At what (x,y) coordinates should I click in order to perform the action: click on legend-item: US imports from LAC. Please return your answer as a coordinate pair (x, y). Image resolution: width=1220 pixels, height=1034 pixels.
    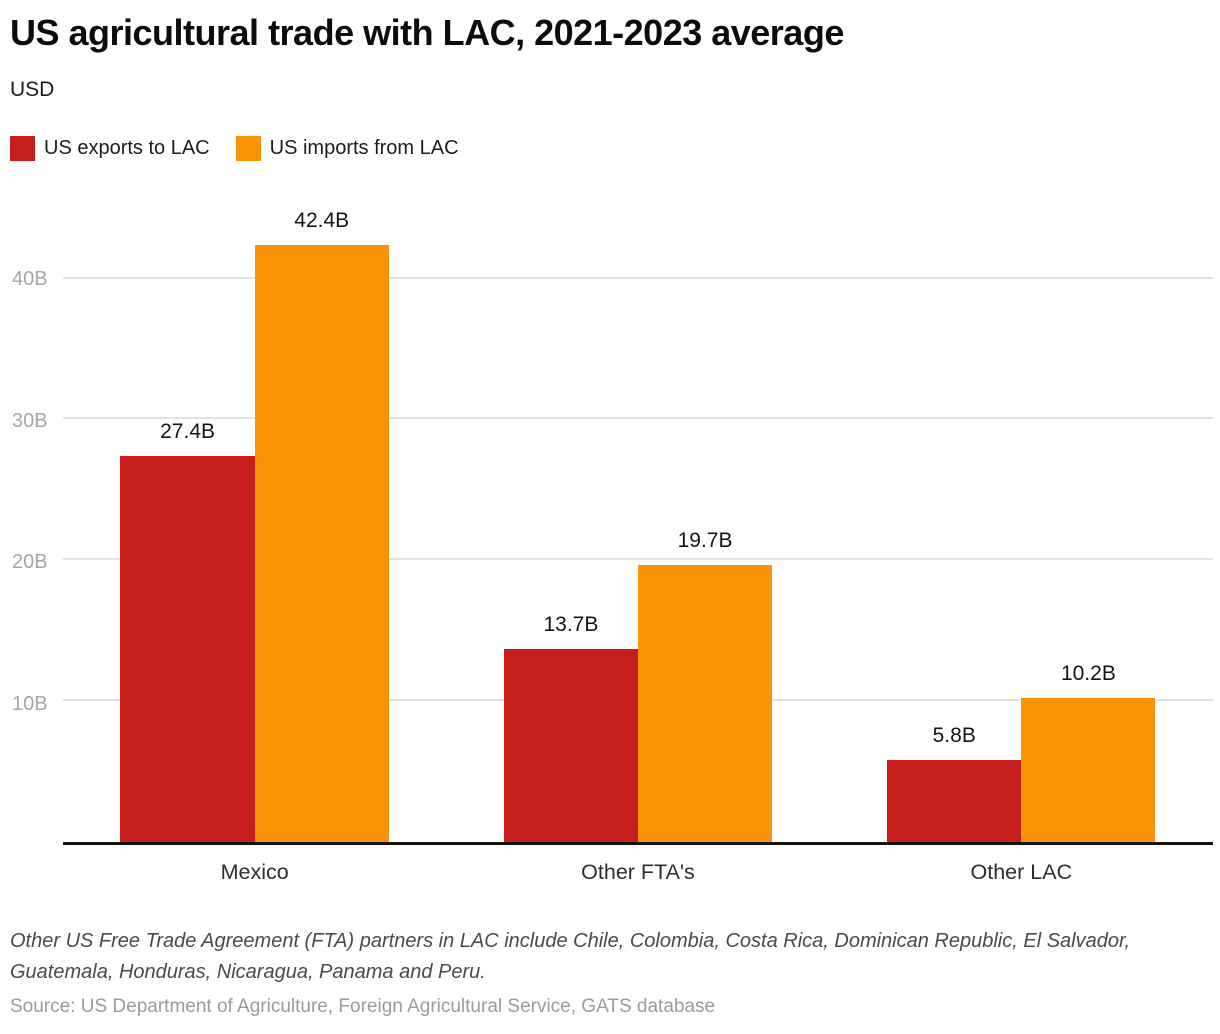
    Looking at the image, I should click on (347, 148).